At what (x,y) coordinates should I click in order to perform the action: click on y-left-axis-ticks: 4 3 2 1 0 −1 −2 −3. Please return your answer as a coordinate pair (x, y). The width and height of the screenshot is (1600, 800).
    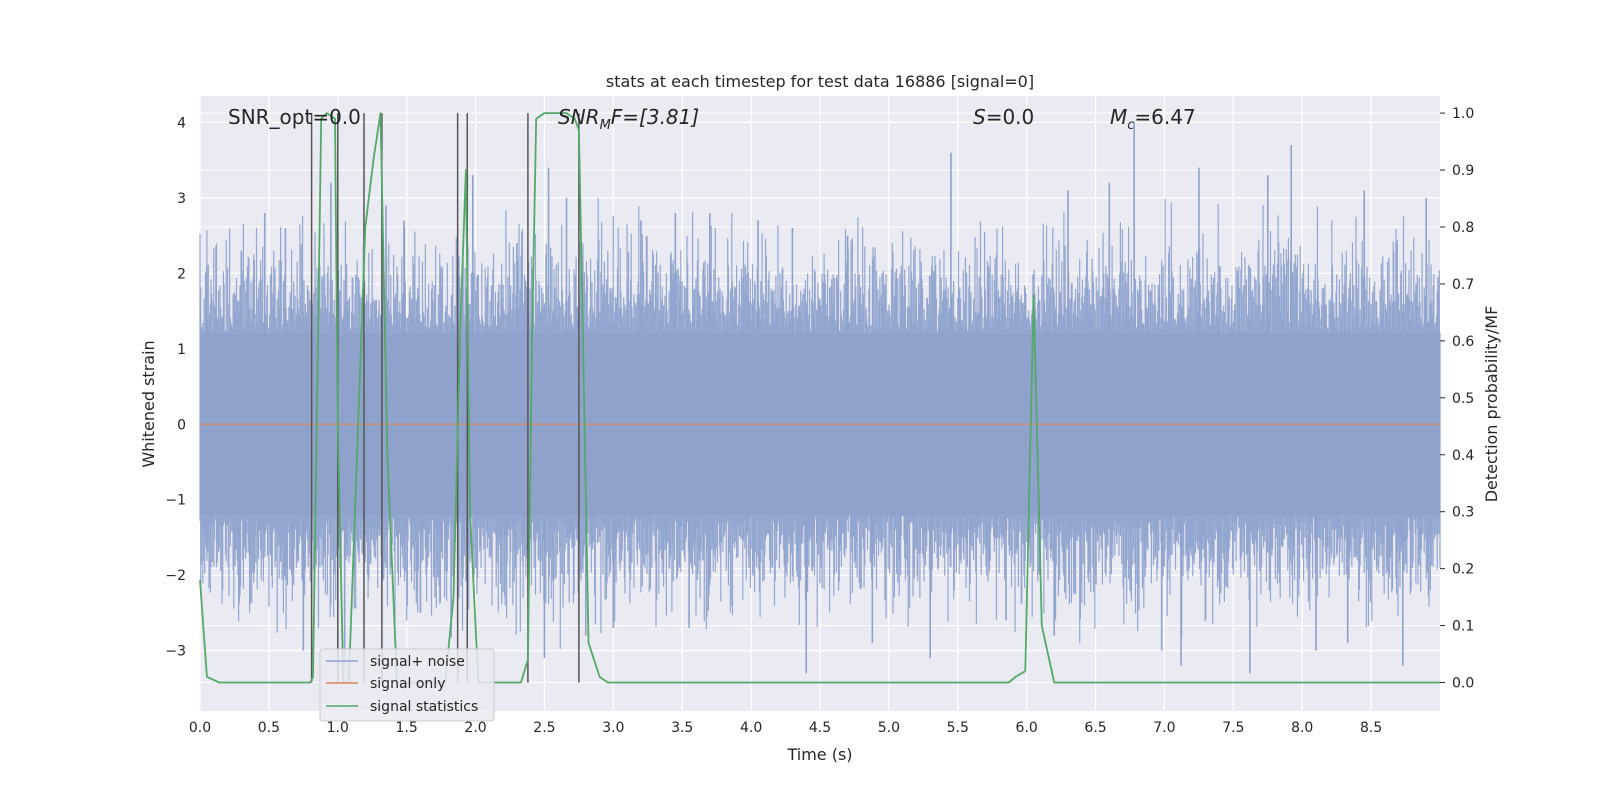
    Looking at the image, I should click on (175, 387).